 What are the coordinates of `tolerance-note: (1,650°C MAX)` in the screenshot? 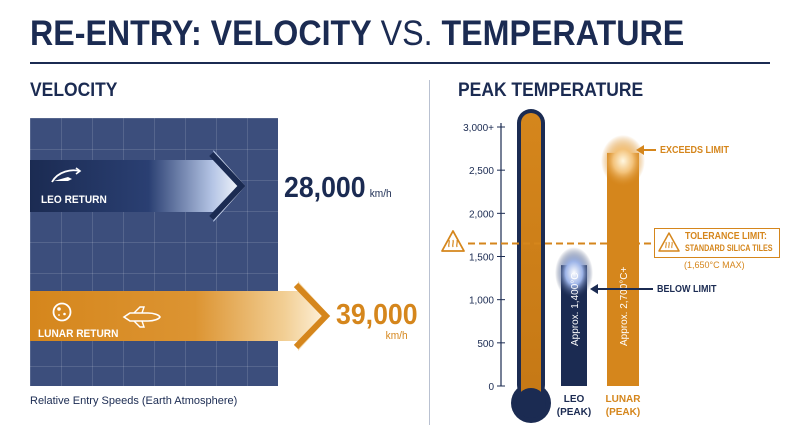 It's located at (714, 265).